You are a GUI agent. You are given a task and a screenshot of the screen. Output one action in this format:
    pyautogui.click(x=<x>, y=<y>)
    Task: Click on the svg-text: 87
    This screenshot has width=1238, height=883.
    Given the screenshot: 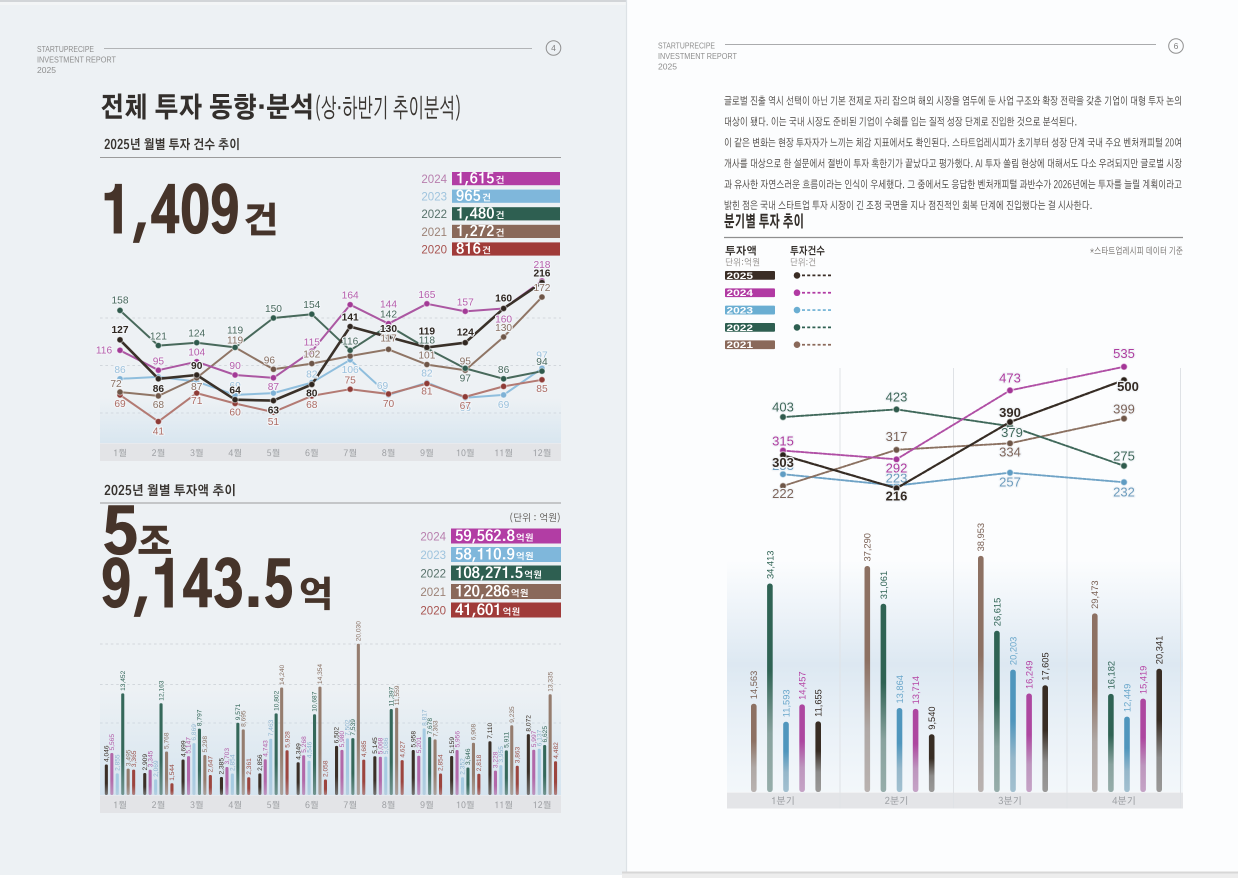 What is the action you would take?
    pyautogui.click(x=197, y=387)
    